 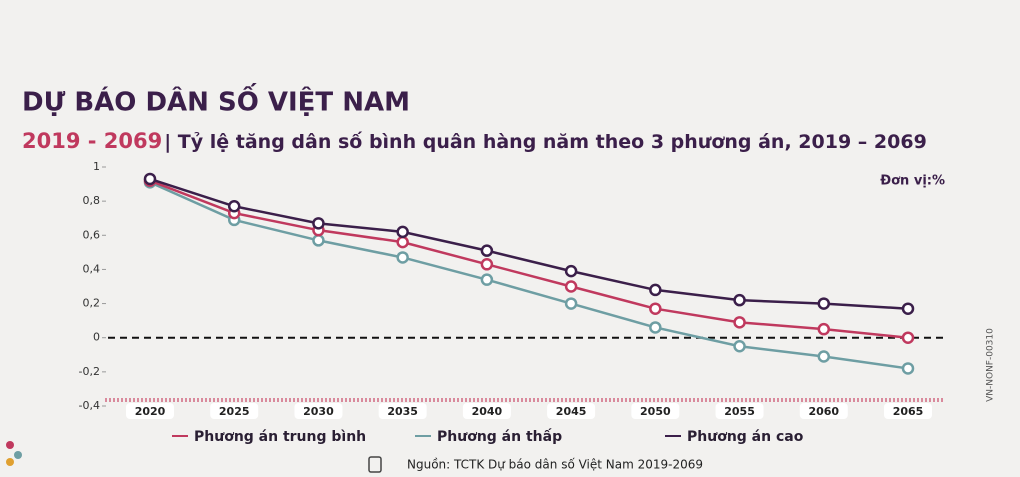 What do you see at coordinates (280, 437) in the screenshot?
I see `legend-label: Phương án trung bình` at bounding box center [280, 437].